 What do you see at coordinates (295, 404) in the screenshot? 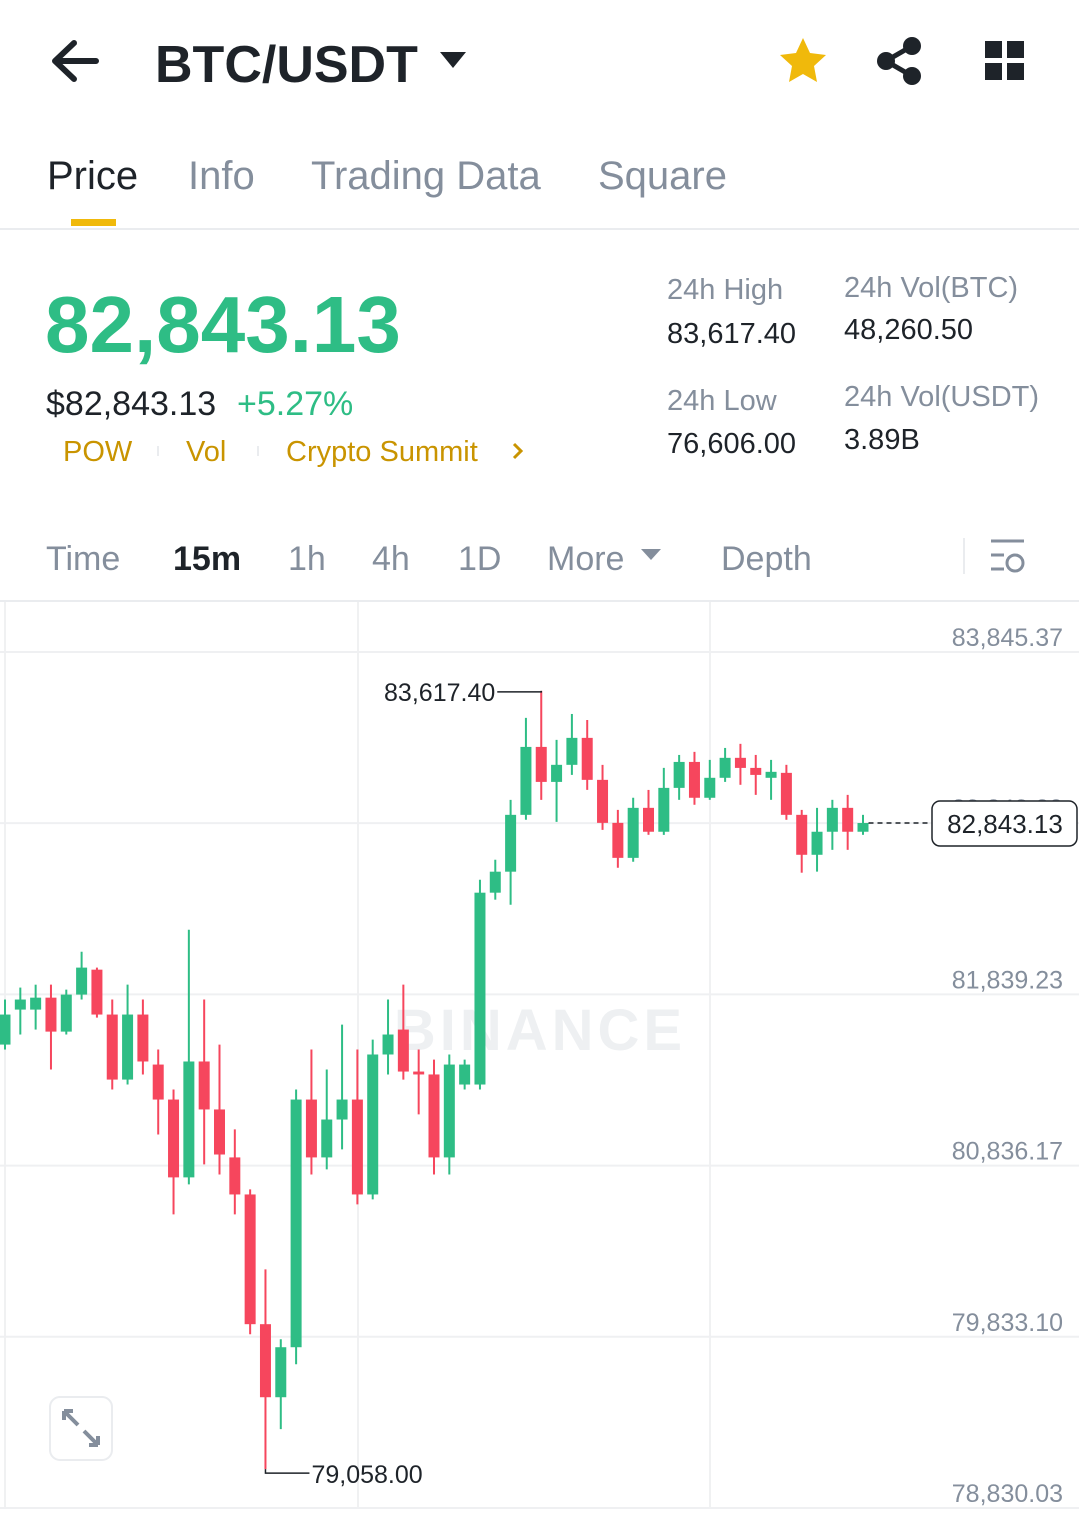
I see `price-change: +5.27%` at bounding box center [295, 404].